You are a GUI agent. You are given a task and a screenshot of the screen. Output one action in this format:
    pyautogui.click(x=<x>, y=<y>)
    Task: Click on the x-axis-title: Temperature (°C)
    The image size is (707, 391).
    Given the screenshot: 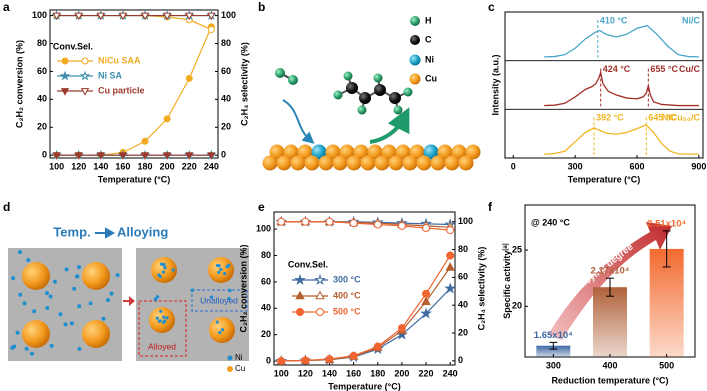 What is the action you would take?
    pyautogui.click(x=134, y=179)
    